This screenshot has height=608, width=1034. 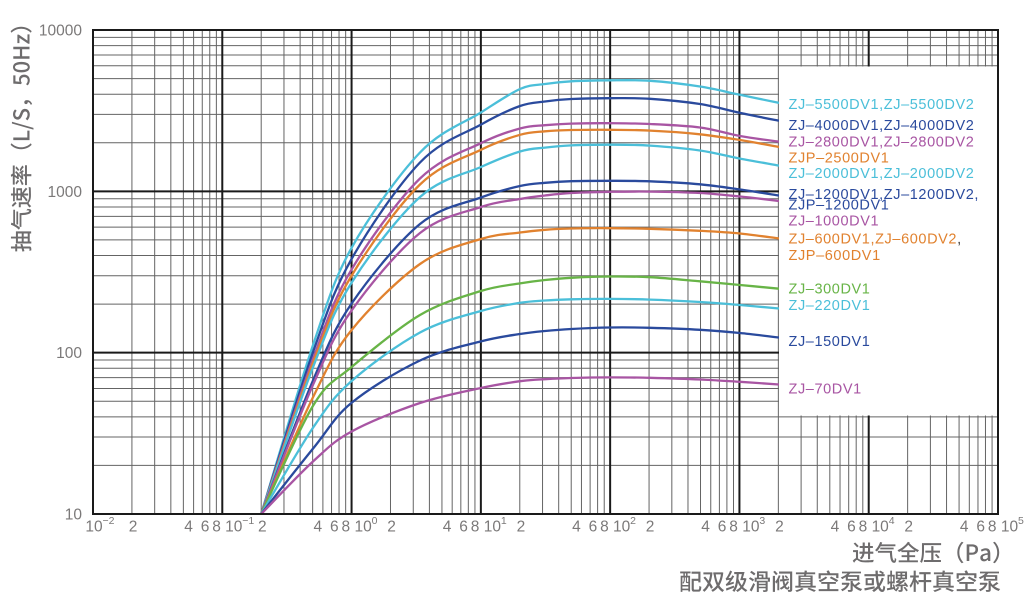 I want to click on svg-text: ZJ–4000DV1,ZJ–4000DV2, so click(x=882, y=126).